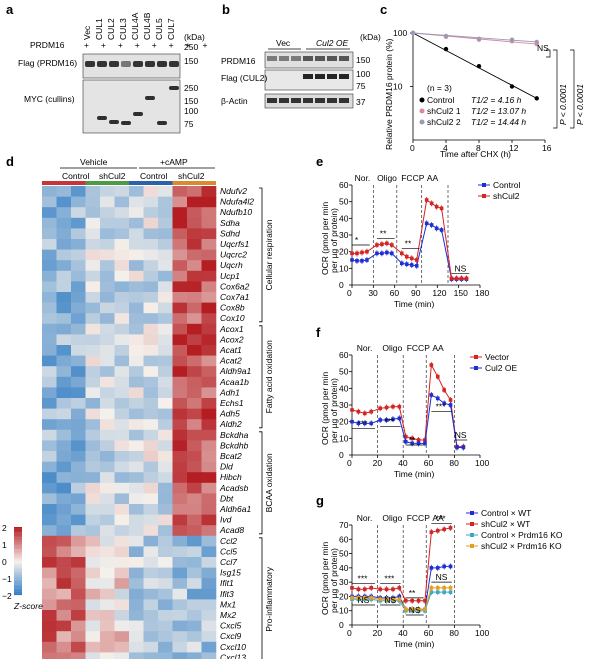 The image size is (597, 659). What do you see at coordinates (378, 633) in the screenshot?
I see `tick-label: 20` at bounding box center [378, 633].